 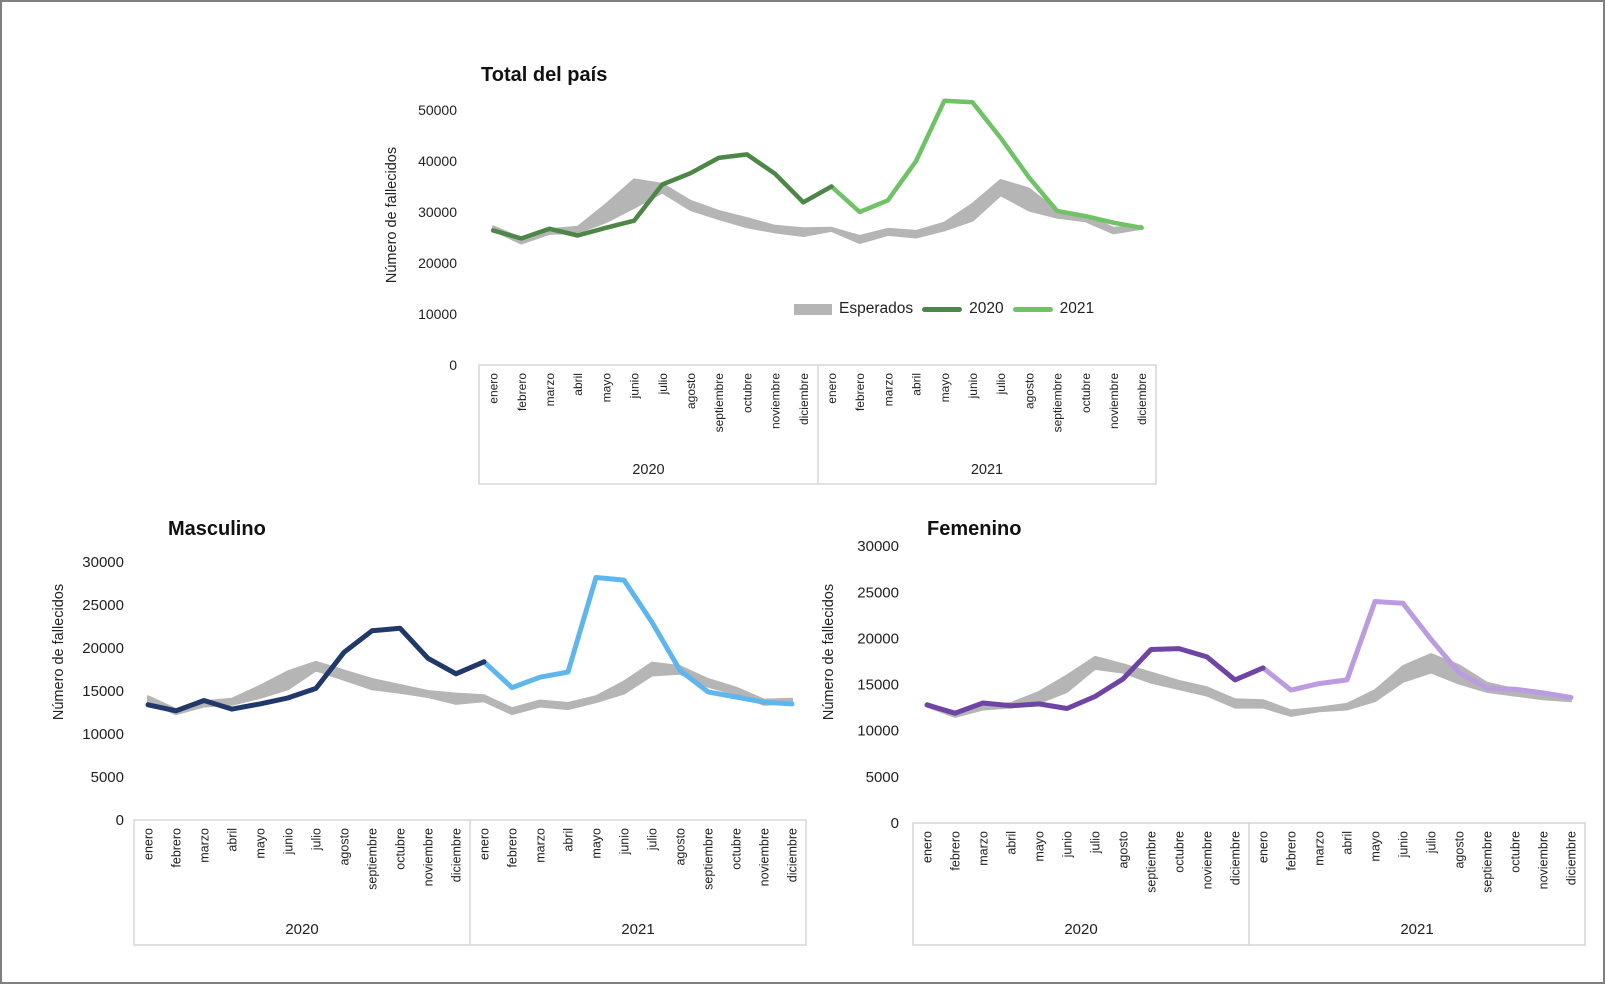 What do you see at coordinates (217, 529) in the screenshot?
I see `chart-masculino-title: Masculino` at bounding box center [217, 529].